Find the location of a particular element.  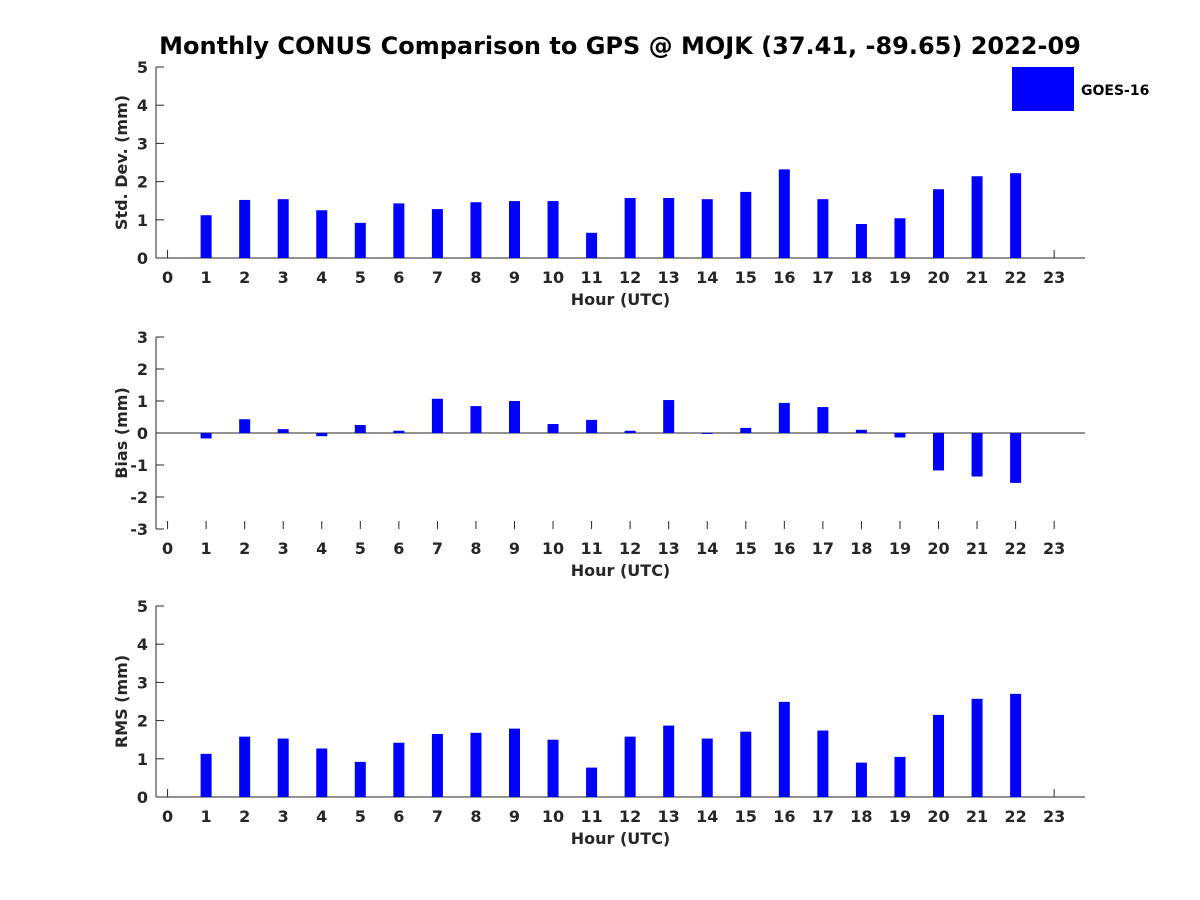

legend-label: GOES-16 is located at coordinates (1115, 91).